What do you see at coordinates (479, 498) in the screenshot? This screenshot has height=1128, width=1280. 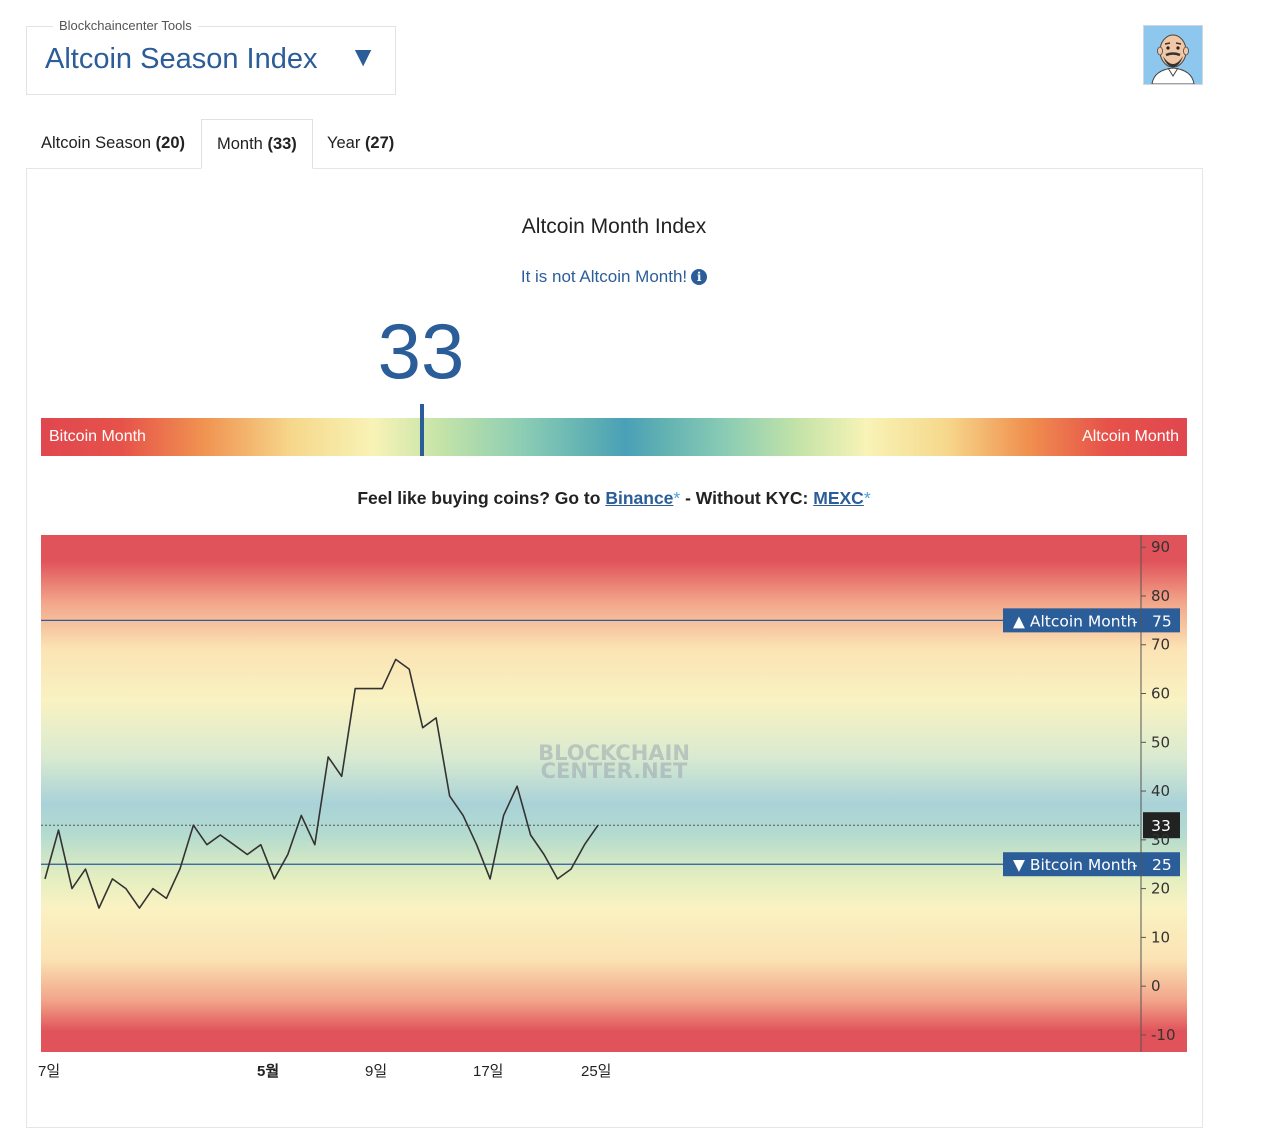 I see `promo-text-1: Feel like buying coins? Go to` at bounding box center [479, 498].